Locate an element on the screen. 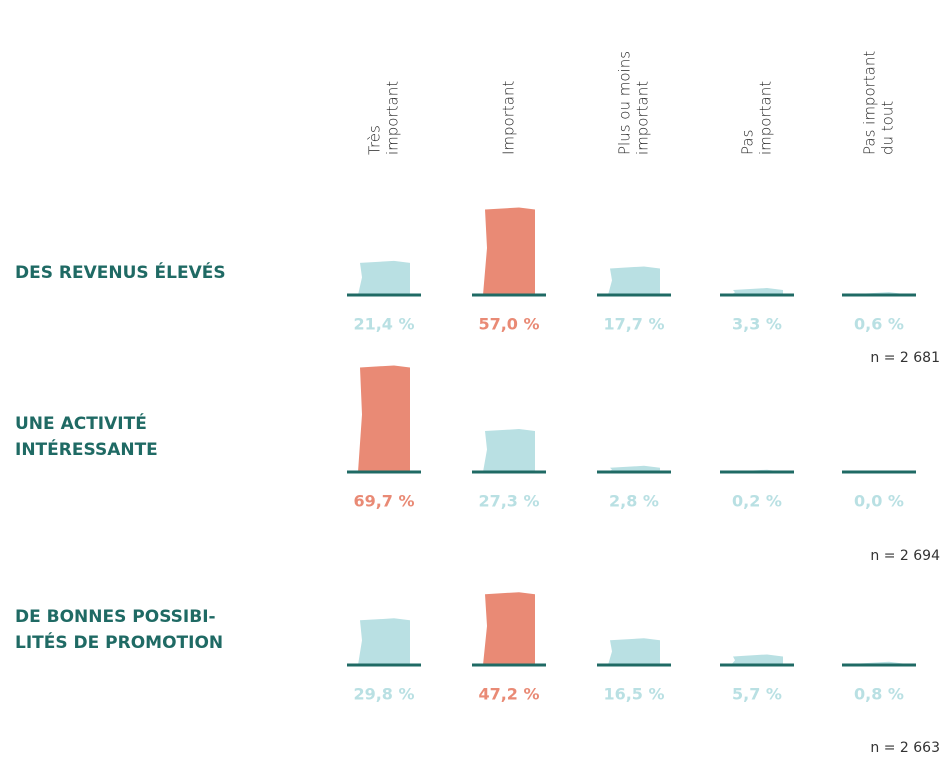 This screenshot has height=758, width=944. value-label: 47,2 % is located at coordinates (508, 694).